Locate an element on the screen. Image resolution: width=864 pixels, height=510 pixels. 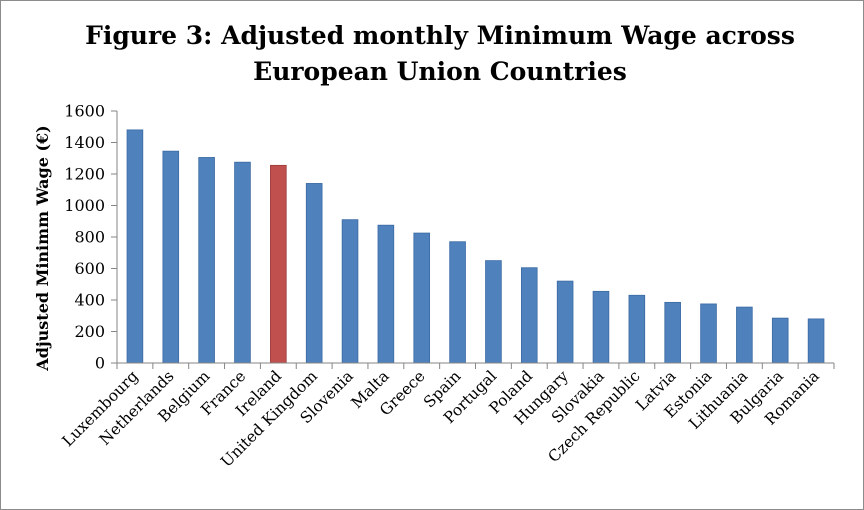
bar-latvia is located at coordinates (672, 332).